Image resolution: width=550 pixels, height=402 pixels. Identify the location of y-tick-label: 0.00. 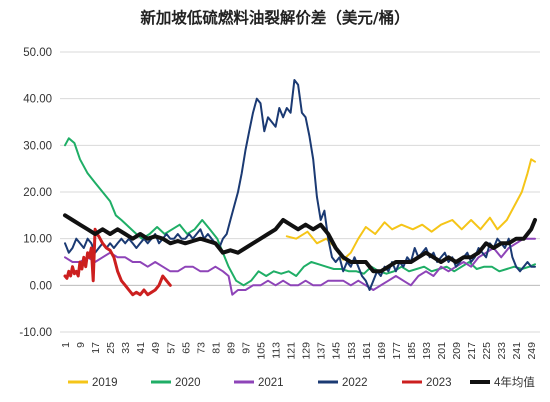
(41, 286).